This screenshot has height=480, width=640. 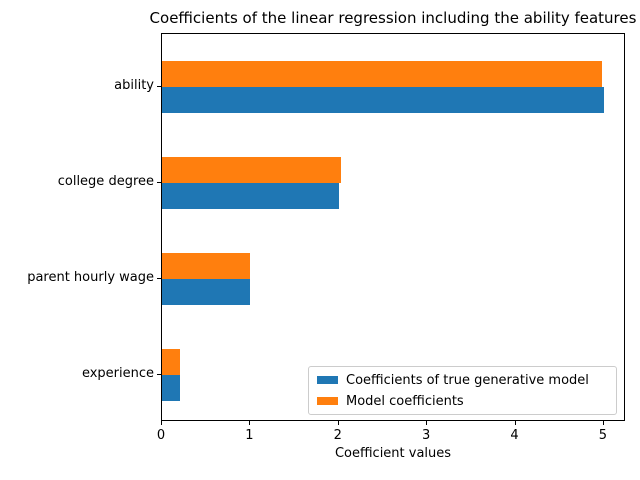 I want to click on y-tick-label-college-degree: college degree, so click(x=105, y=181).